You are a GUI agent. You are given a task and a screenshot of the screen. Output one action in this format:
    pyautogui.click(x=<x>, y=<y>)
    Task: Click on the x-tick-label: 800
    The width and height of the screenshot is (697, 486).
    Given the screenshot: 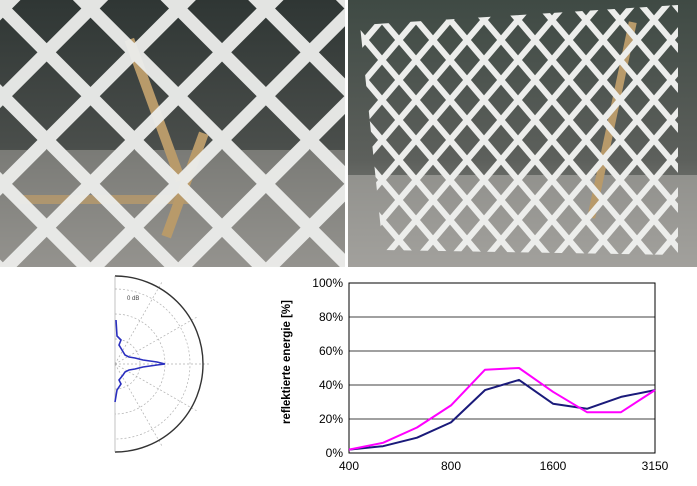 What is the action you would take?
    pyautogui.click(x=451, y=466)
    